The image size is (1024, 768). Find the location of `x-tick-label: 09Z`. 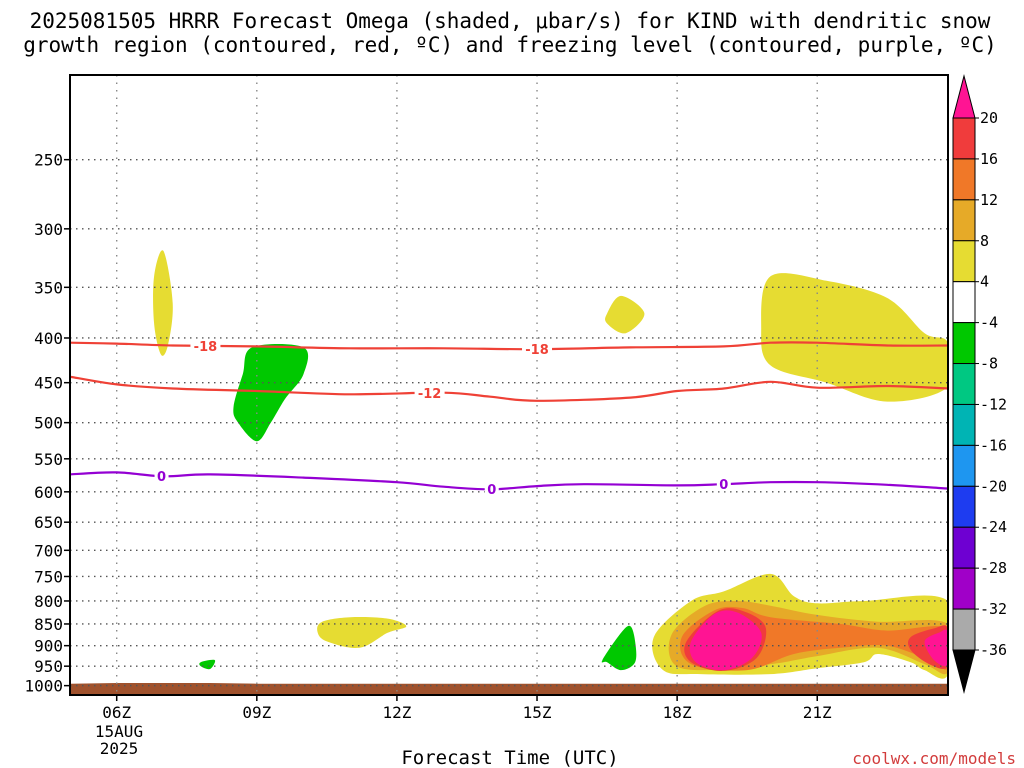

x-tick-label: 09Z is located at coordinates (256, 712).